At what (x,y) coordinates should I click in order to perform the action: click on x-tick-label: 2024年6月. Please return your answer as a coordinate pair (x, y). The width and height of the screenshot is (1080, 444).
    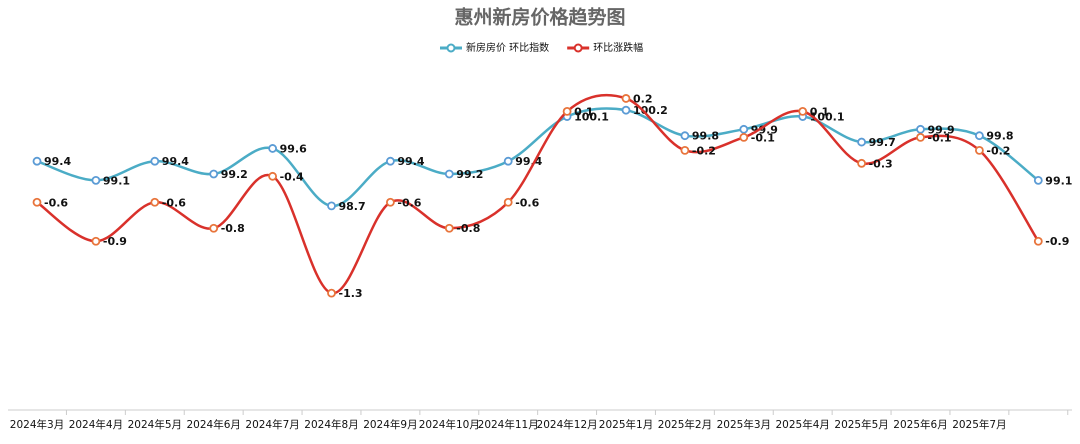
    Looking at the image, I should click on (213, 424).